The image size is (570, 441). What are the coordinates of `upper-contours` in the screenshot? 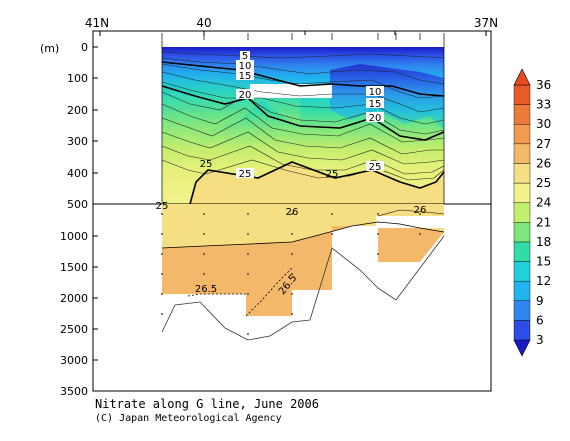 It's located at (303, 116).